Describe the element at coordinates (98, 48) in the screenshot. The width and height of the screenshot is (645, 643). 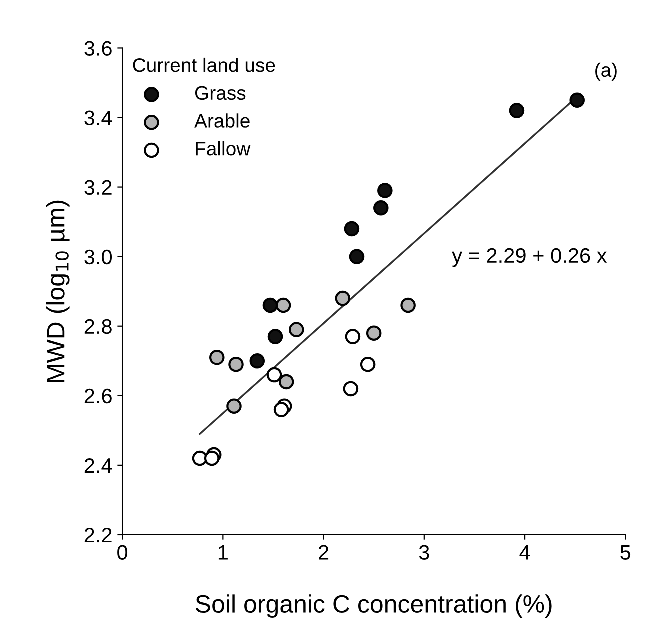
I see `y-tick-label: 3.6` at that location.